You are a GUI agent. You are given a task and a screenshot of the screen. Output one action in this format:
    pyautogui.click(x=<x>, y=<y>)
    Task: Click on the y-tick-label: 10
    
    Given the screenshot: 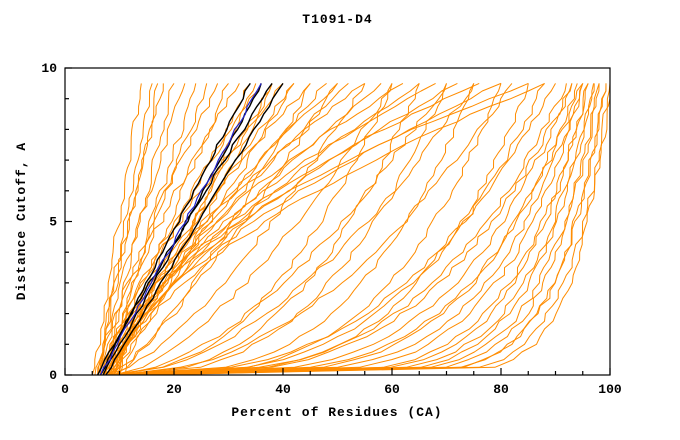 What is the action you would take?
    pyautogui.click(x=49, y=68)
    